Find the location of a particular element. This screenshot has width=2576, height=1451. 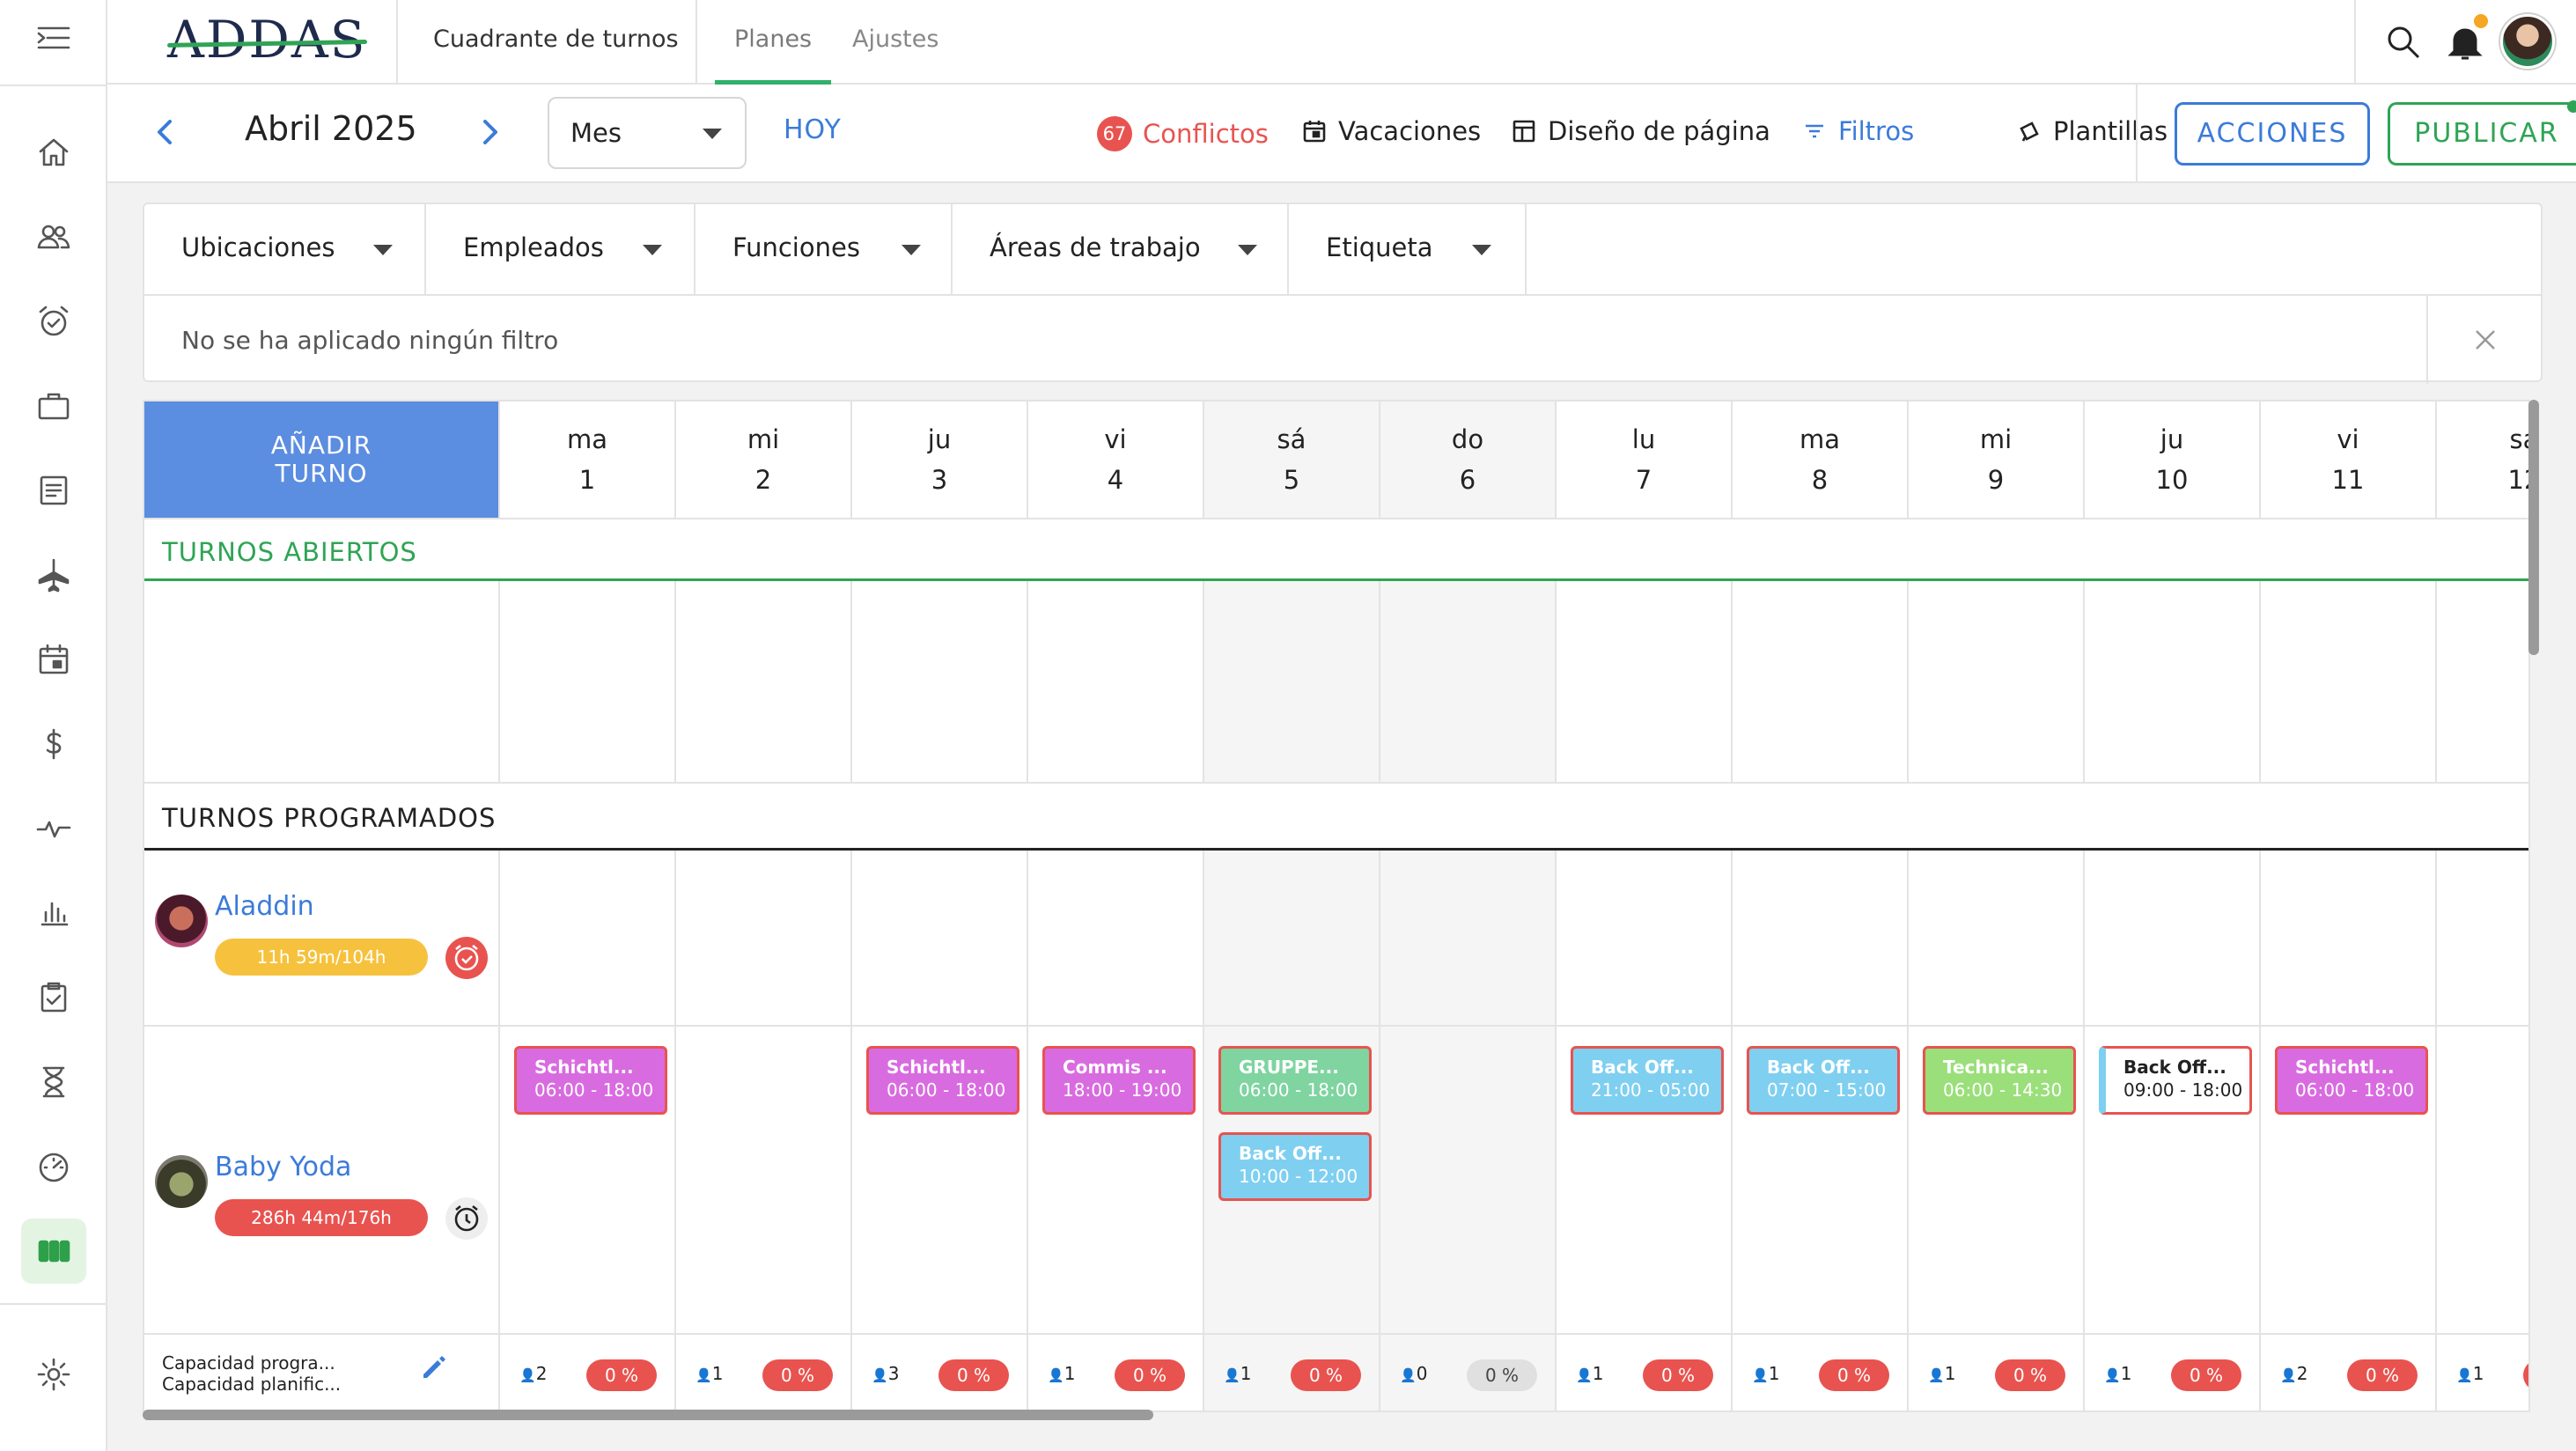

alarm-check-icon is located at coordinates (467, 958).